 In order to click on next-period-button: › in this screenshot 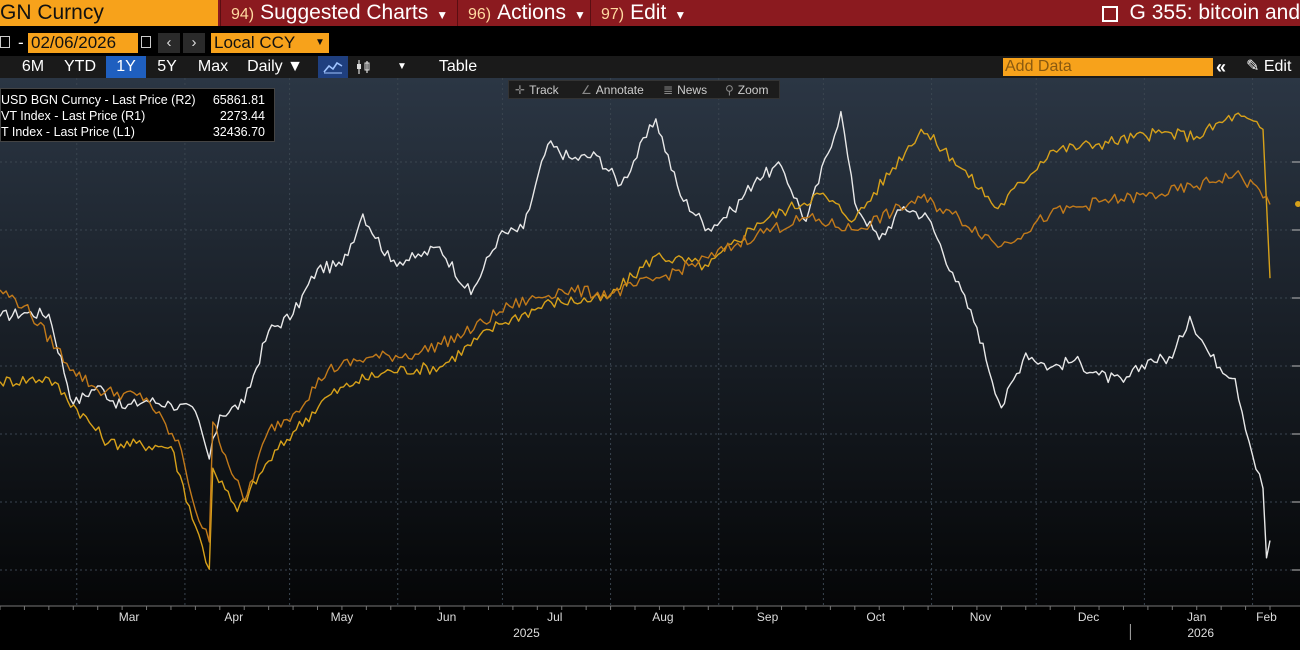, I will do `click(194, 43)`.